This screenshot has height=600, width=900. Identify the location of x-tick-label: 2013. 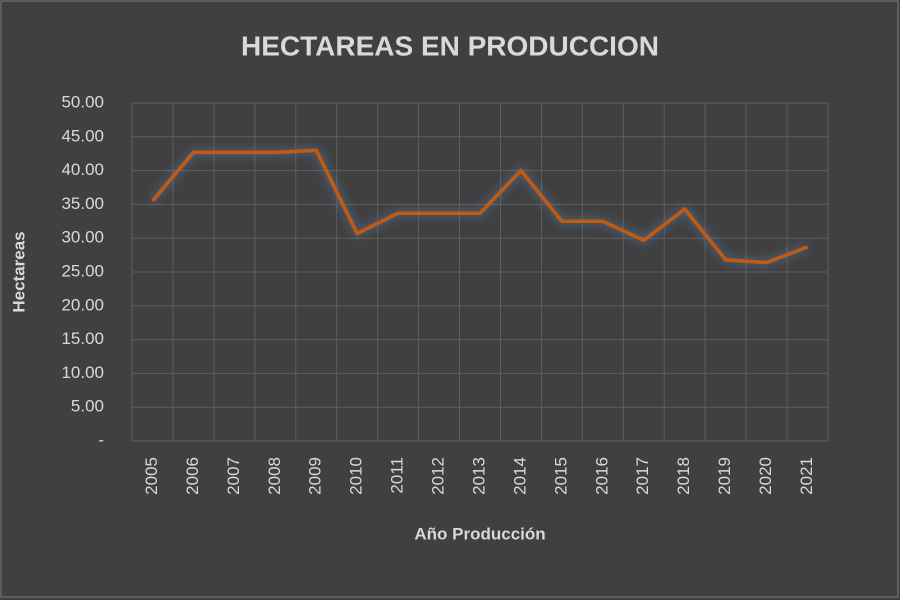
(478, 476).